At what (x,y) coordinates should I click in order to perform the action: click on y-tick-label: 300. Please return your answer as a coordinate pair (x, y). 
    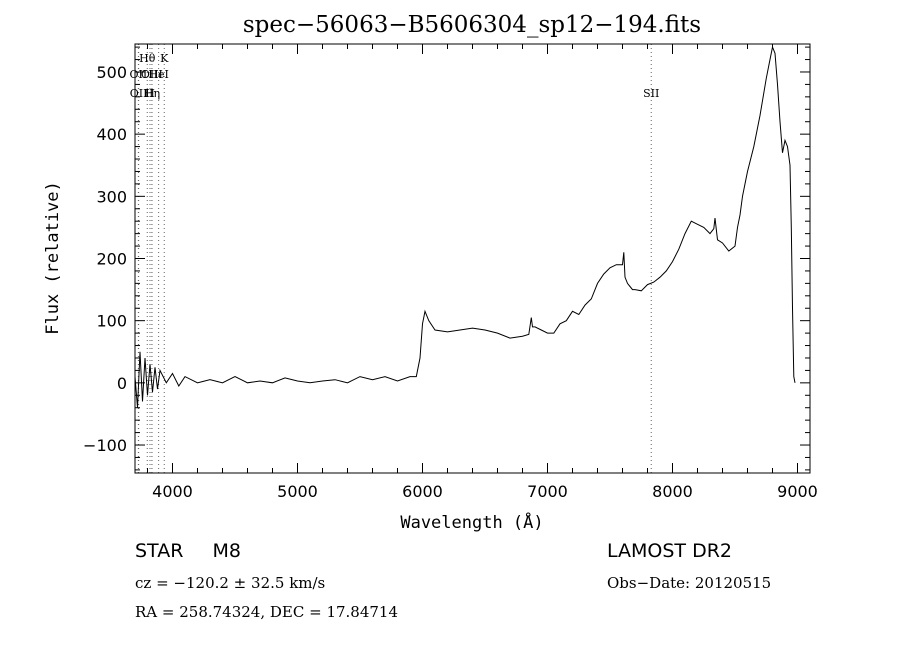
    Looking at the image, I should click on (111, 196).